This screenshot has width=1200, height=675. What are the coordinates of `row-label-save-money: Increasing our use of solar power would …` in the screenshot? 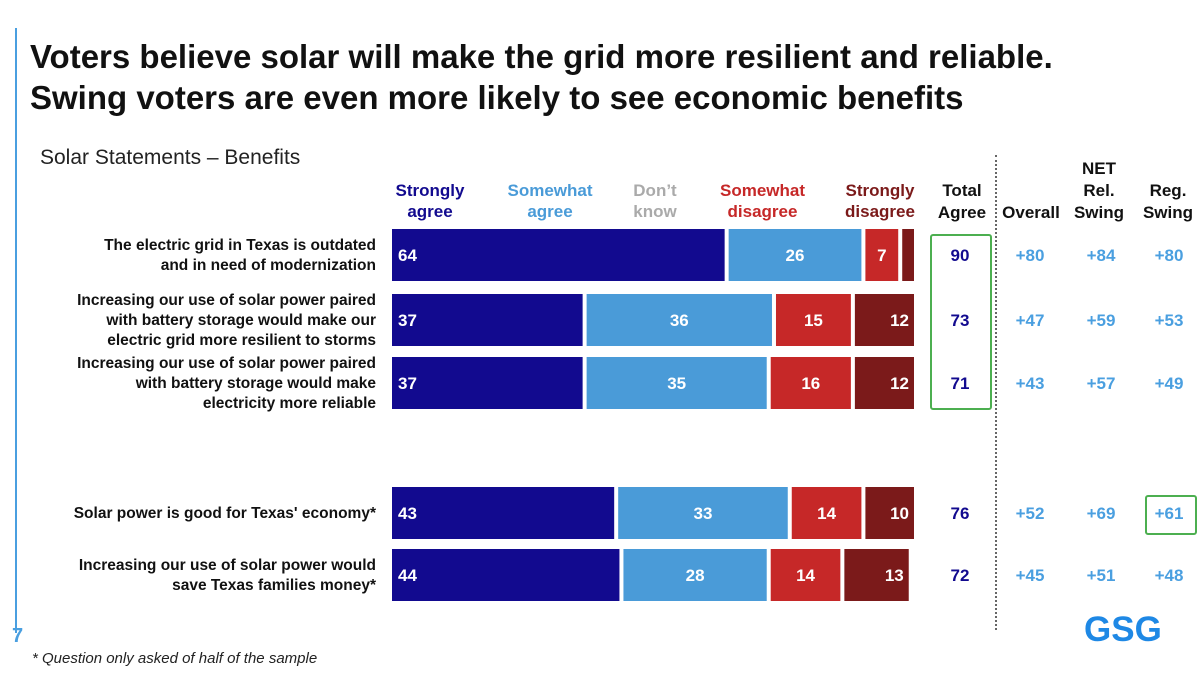 It's located at (198, 576).